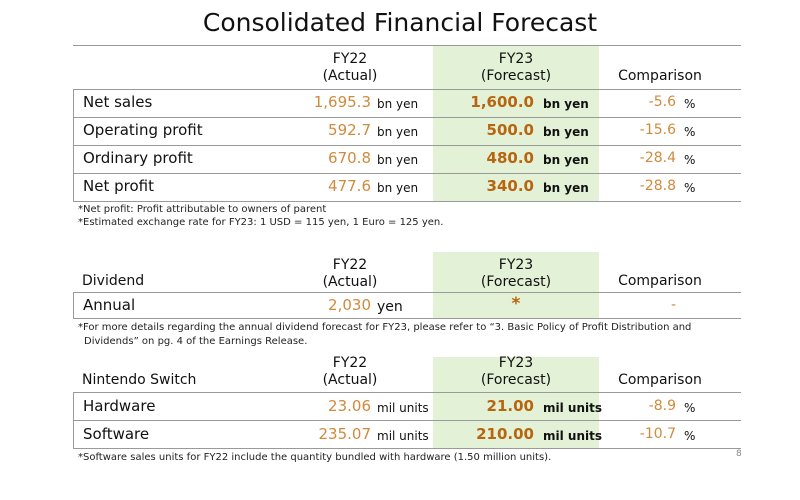  I want to click on fy23-value: *, so click(516, 304).